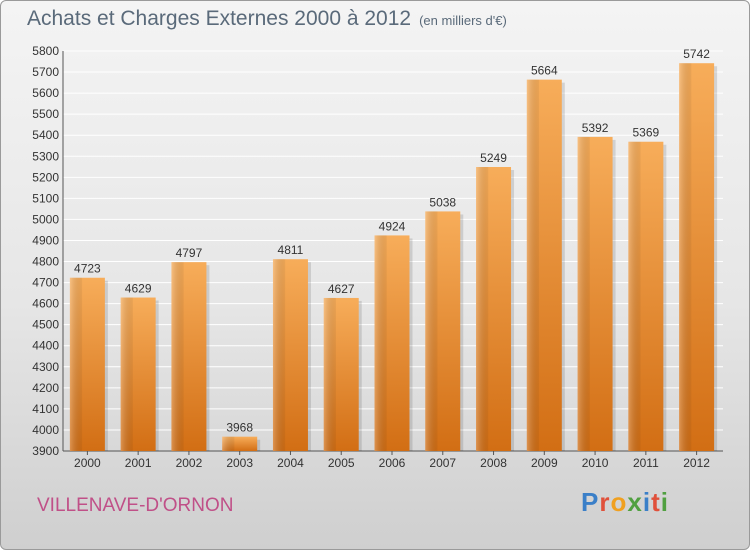 This screenshot has height=550, width=750. Describe the element at coordinates (87, 463) in the screenshot. I see `x-tick-label: 2000` at that location.